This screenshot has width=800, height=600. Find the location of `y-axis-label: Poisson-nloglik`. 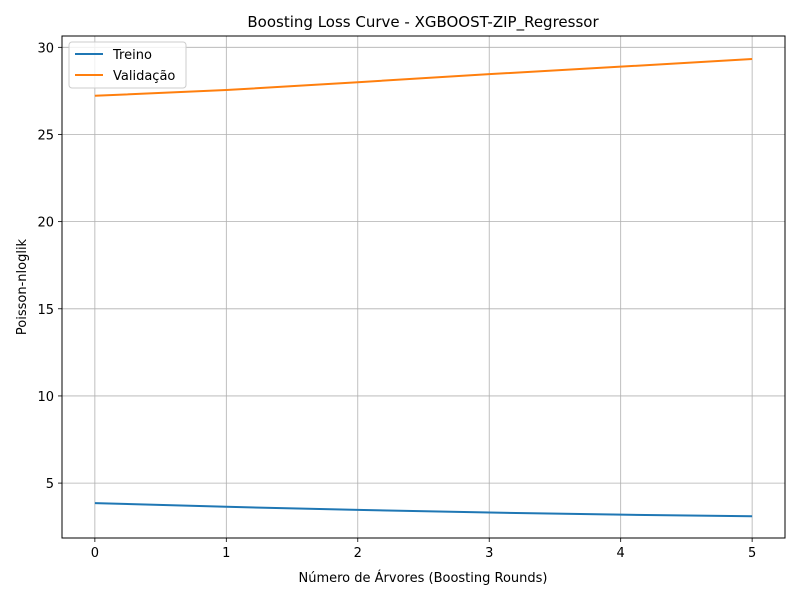

y-axis-label: Poisson-nloglik is located at coordinates (22, 286).